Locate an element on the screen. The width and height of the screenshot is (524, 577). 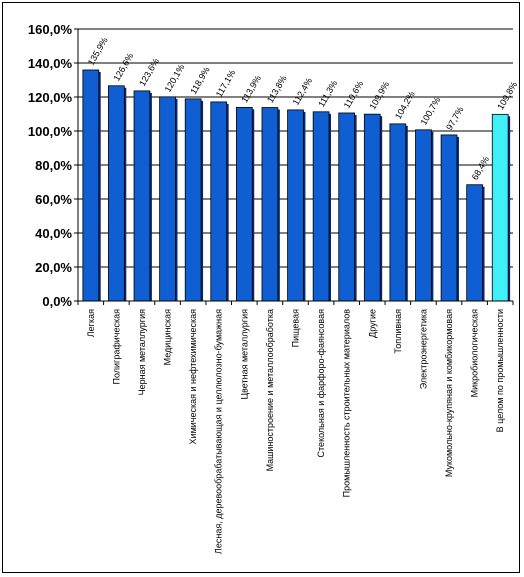
category-label: Микробиологическая is located at coordinates (475, 353).